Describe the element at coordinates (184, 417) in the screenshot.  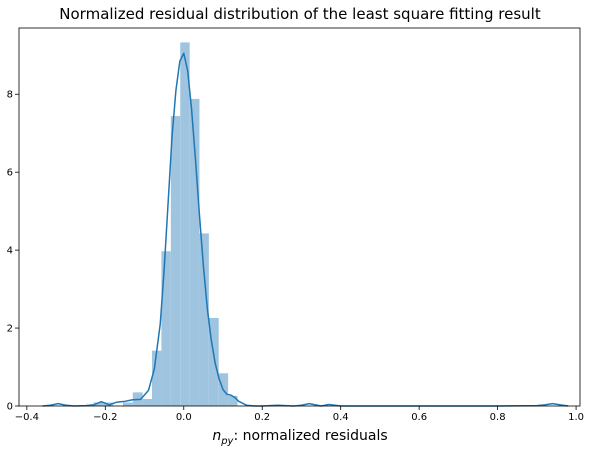
I see `x-tick-label: 0.0` at that location.